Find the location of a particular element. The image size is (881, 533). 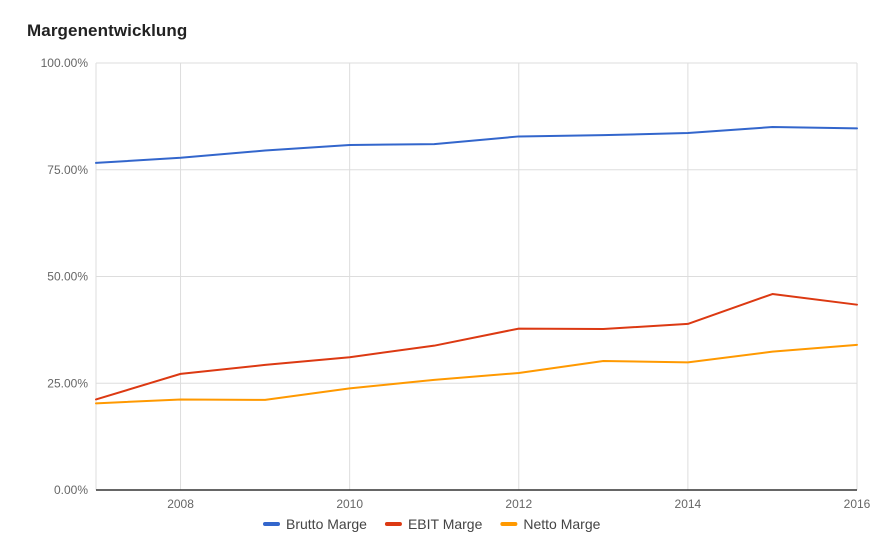

y-axis-tick-labels: 0.00% 25.00% 50.00% 75.00% 100.00% is located at coordinates (65, 276).